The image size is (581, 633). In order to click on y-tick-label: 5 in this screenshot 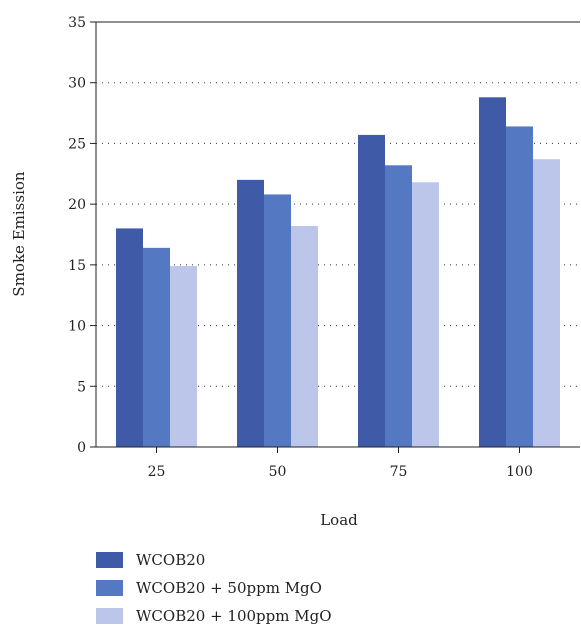, I will do `click(81, 387)`.